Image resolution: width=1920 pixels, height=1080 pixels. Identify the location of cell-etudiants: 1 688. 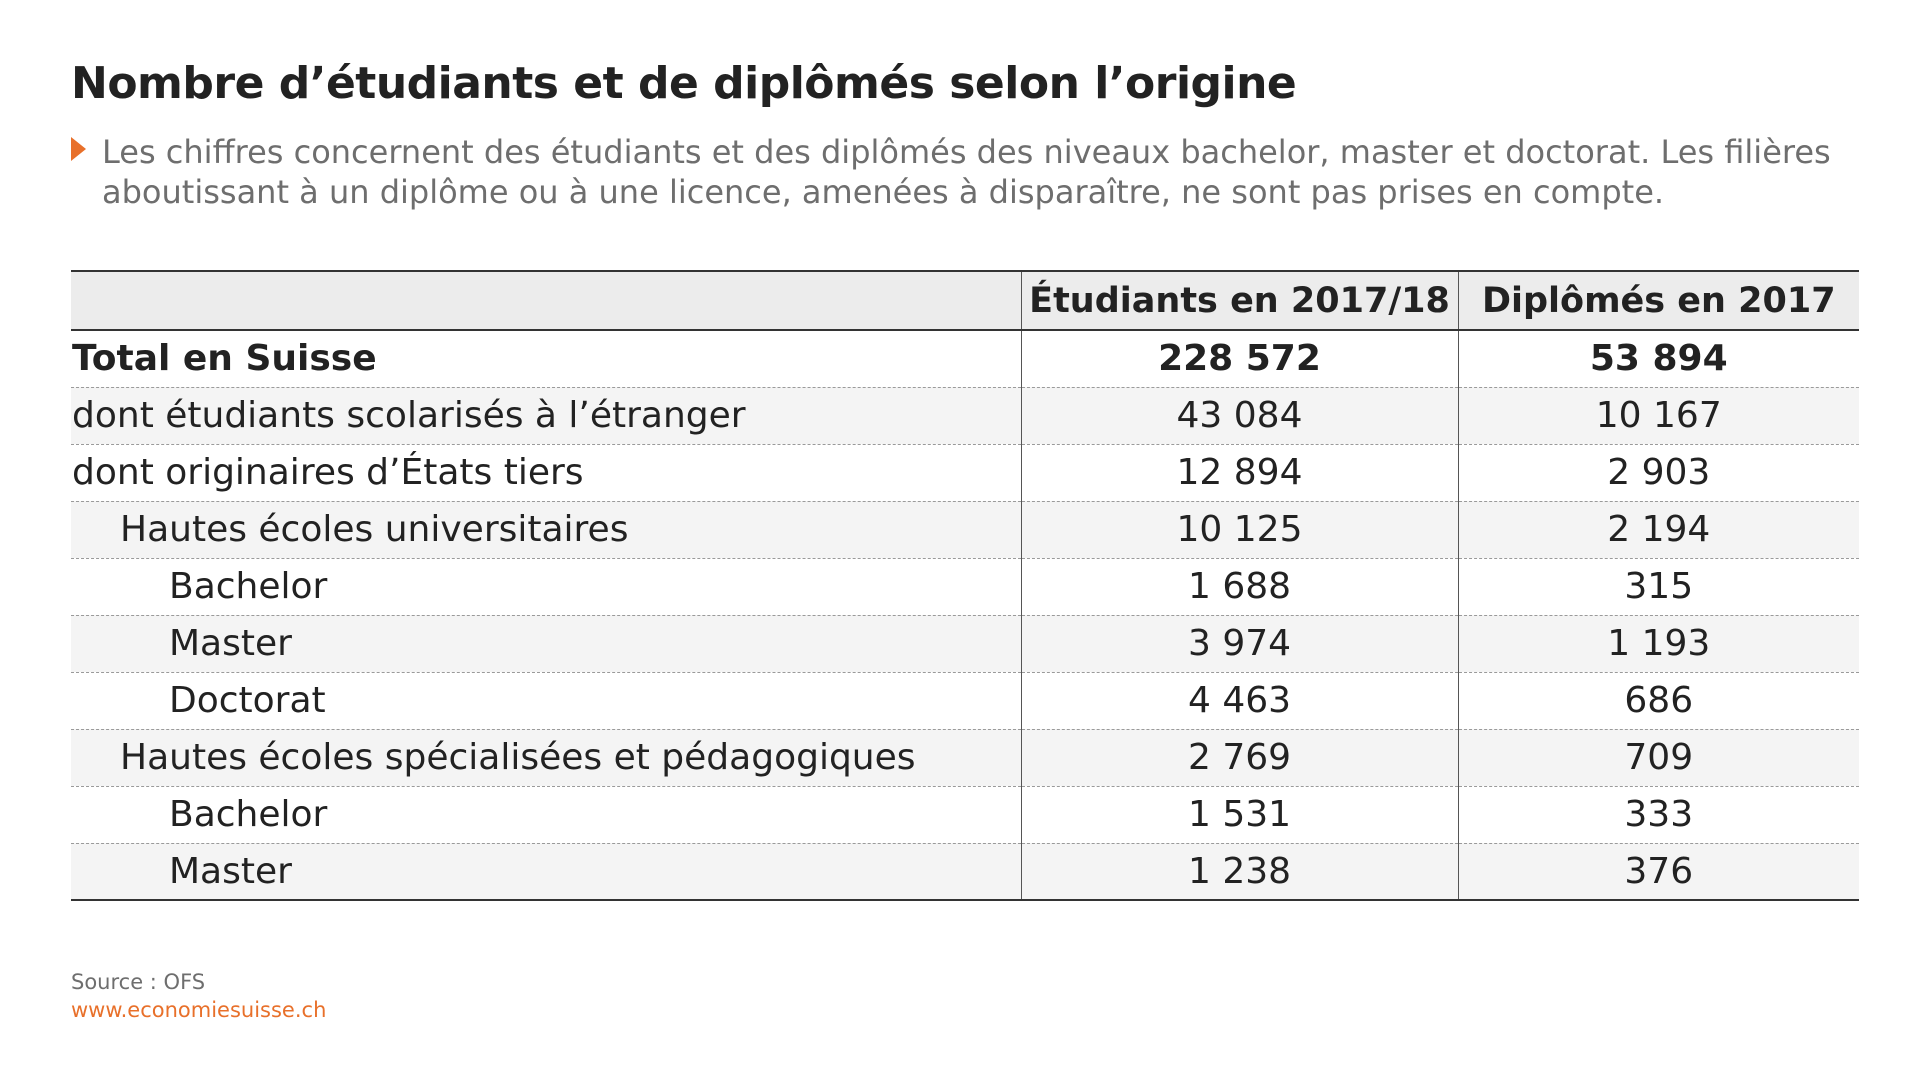
(1239, 586).